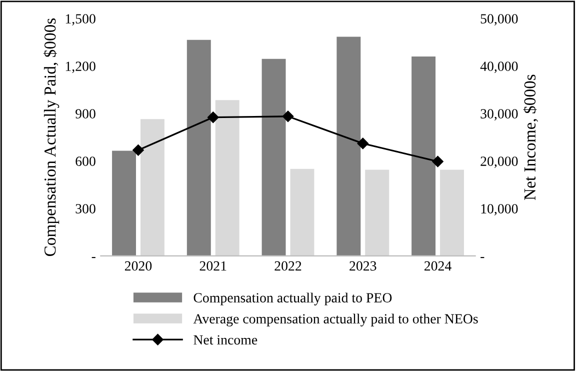 The height and width of the screenshot is (371, 576). I want to click on legend-label: Compensation actually paid to PEO, so click(293, 299).